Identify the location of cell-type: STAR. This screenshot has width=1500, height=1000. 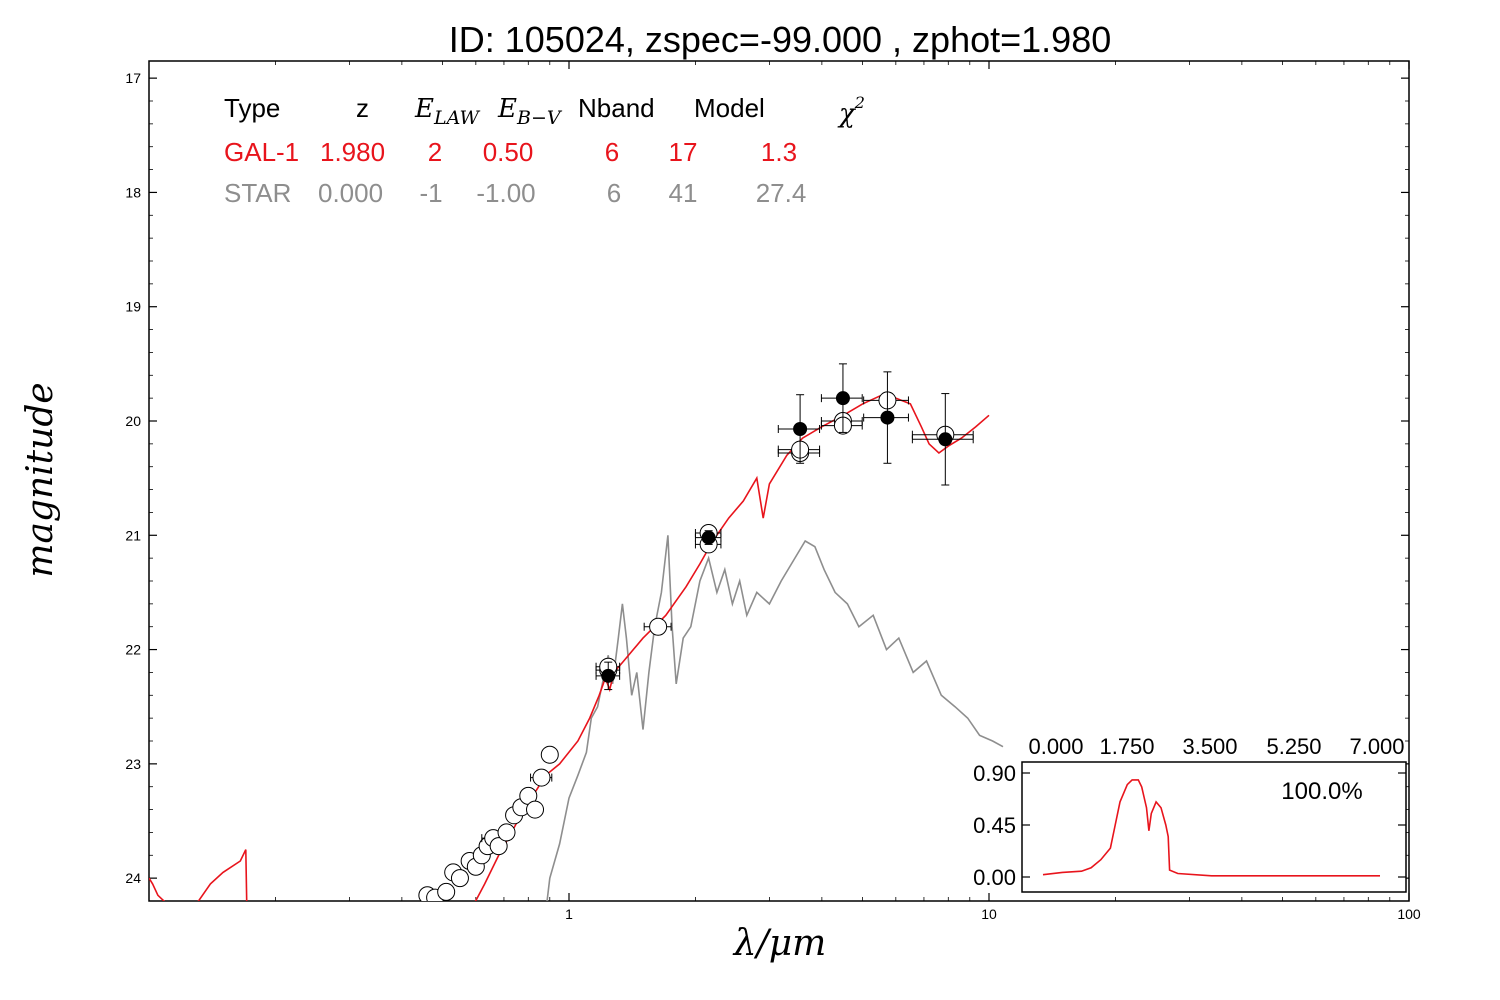
(257, 193).